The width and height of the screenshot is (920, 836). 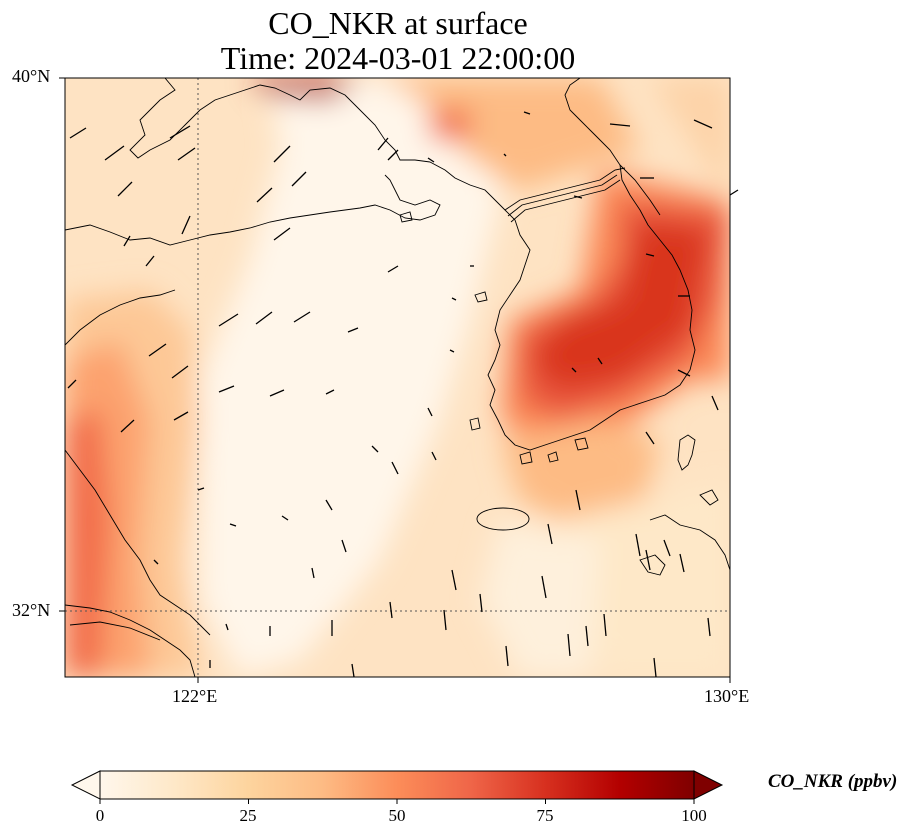 What do you see at coordinates (398, 58) in the screenshot?
I see `map-time-subtitle: Time: 2024-03-01 22:00:00` at bounding box center [398, 58].